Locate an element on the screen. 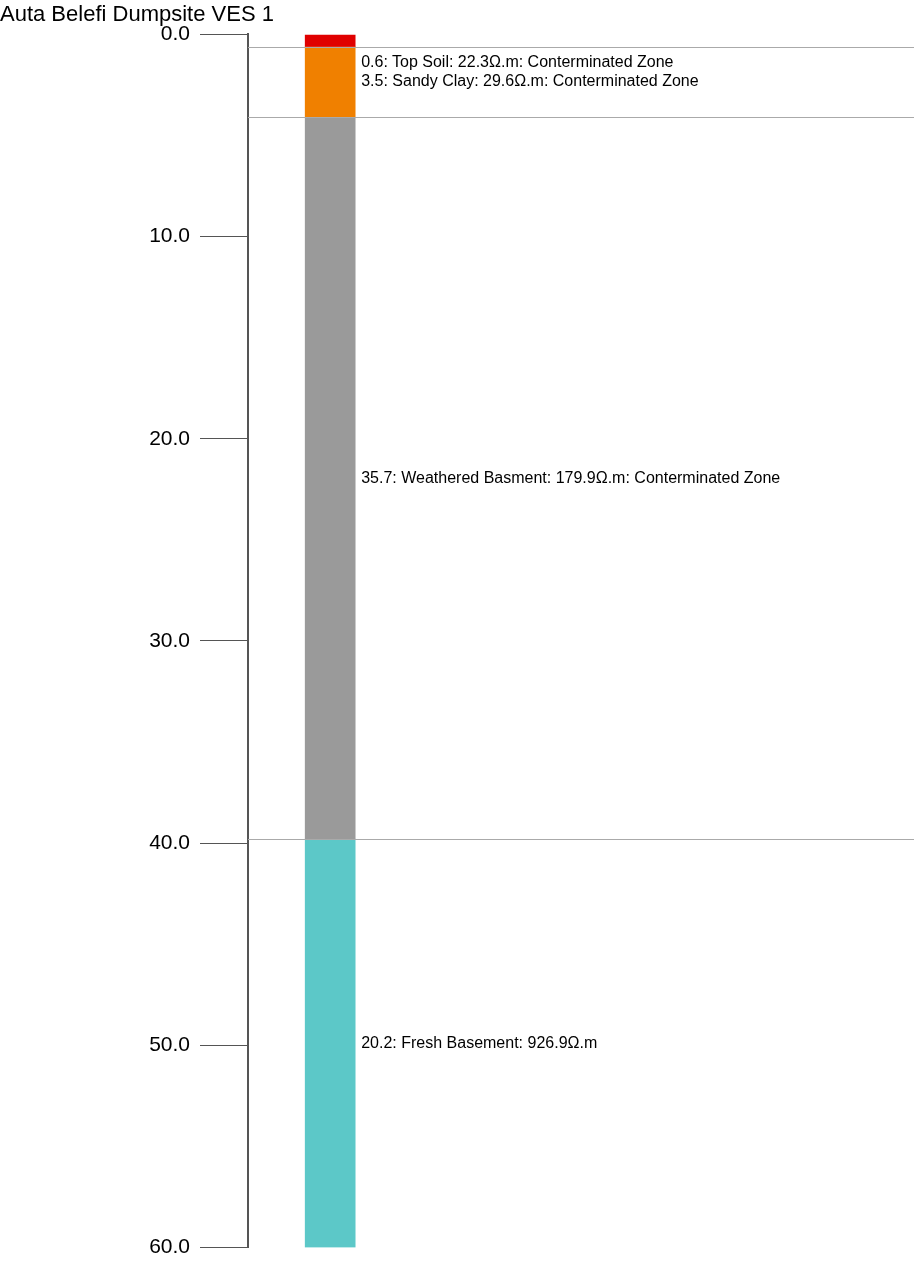 The image size is (916, 1270). series-label: 3.5: Sandy Clay: 29.6Ω.m: Conterminated Zone is located at coordinates (530, 81).